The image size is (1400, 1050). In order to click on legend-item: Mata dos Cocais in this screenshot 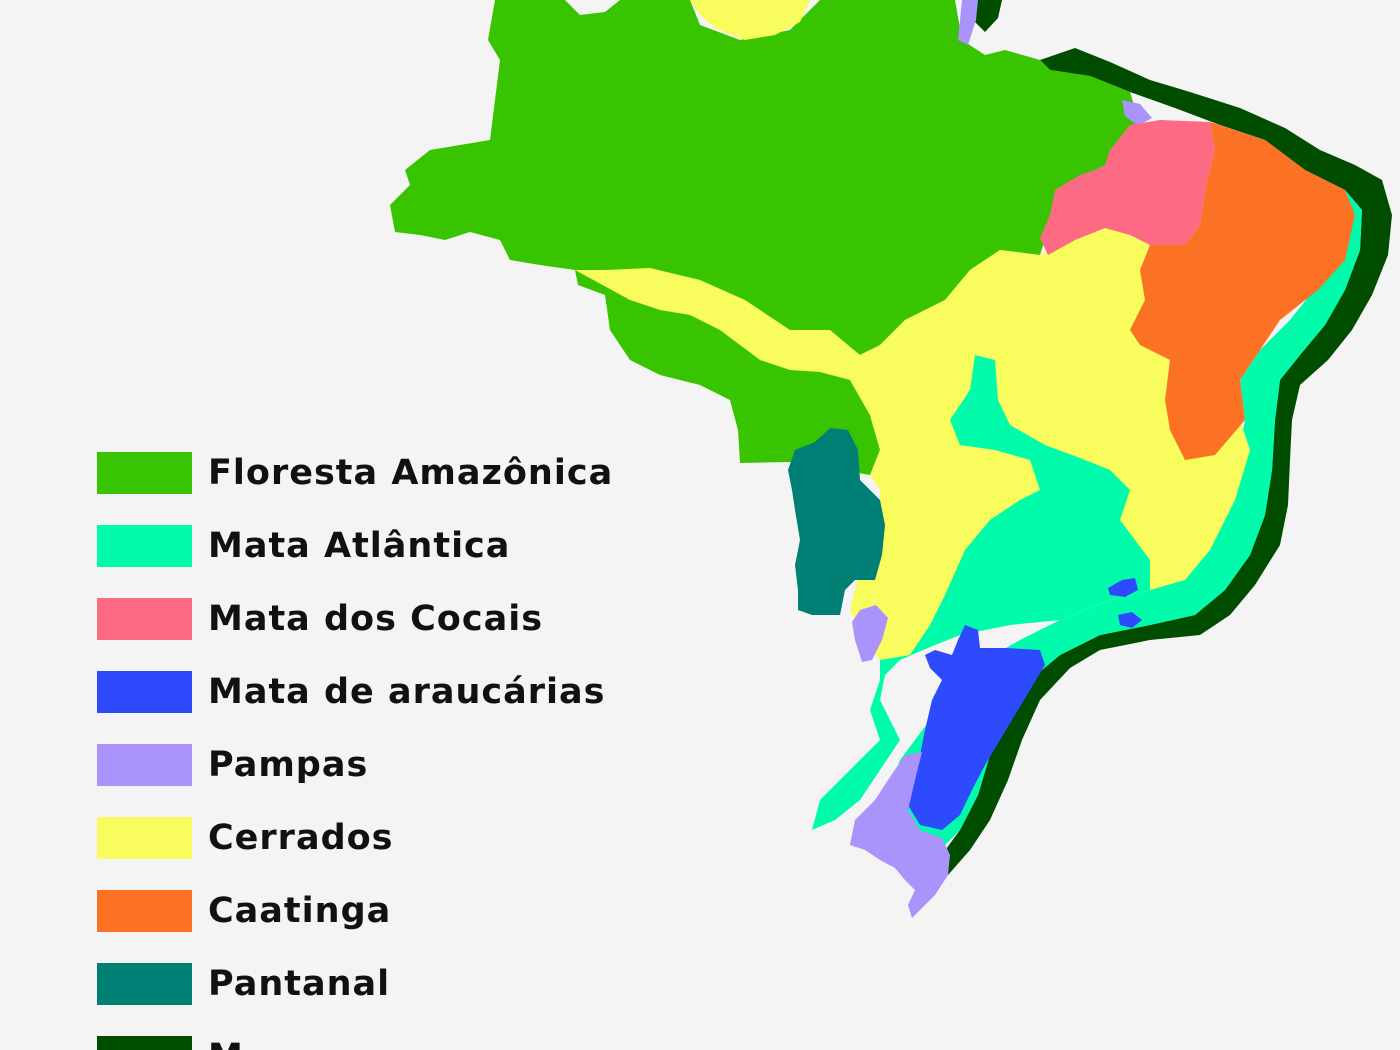, I will do `click(355, 619)`.